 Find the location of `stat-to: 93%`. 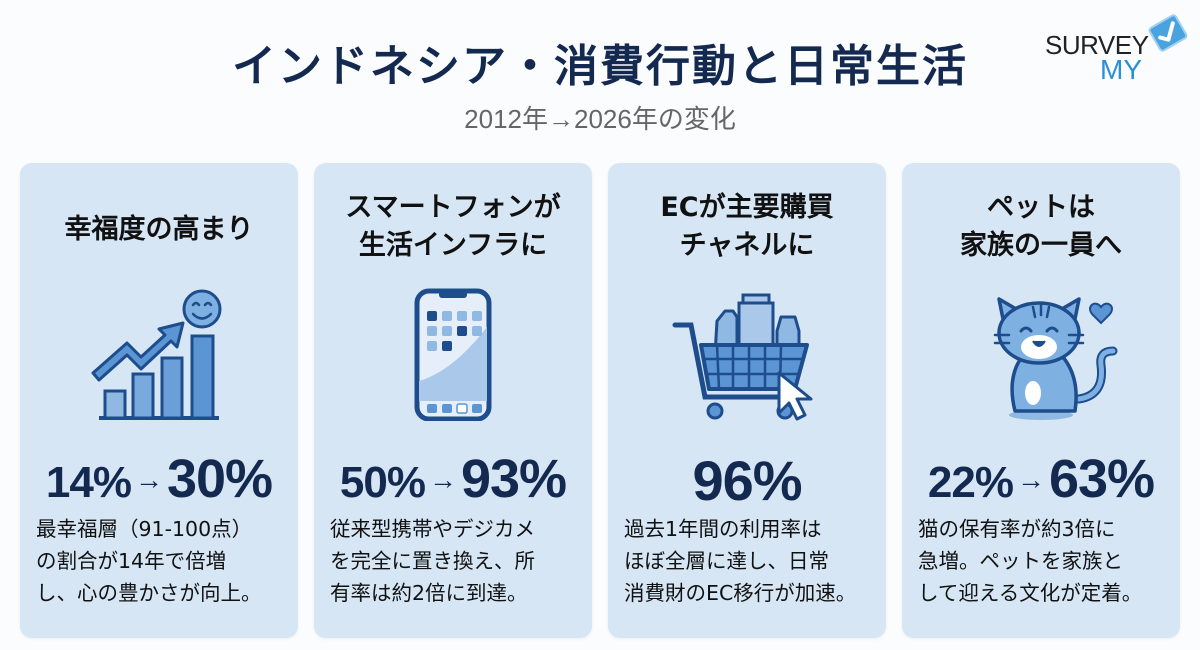

stat-to: 93% is located at coordinates (513, 479).